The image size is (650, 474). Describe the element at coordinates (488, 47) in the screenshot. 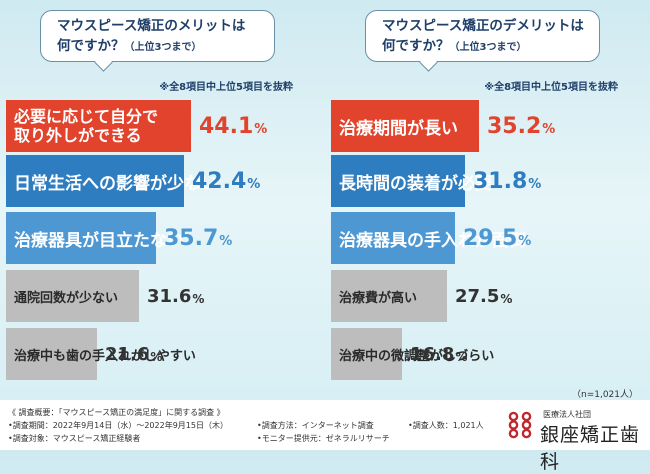

I see `demerit-question-subtitle: （上位3つまで）` at that location.